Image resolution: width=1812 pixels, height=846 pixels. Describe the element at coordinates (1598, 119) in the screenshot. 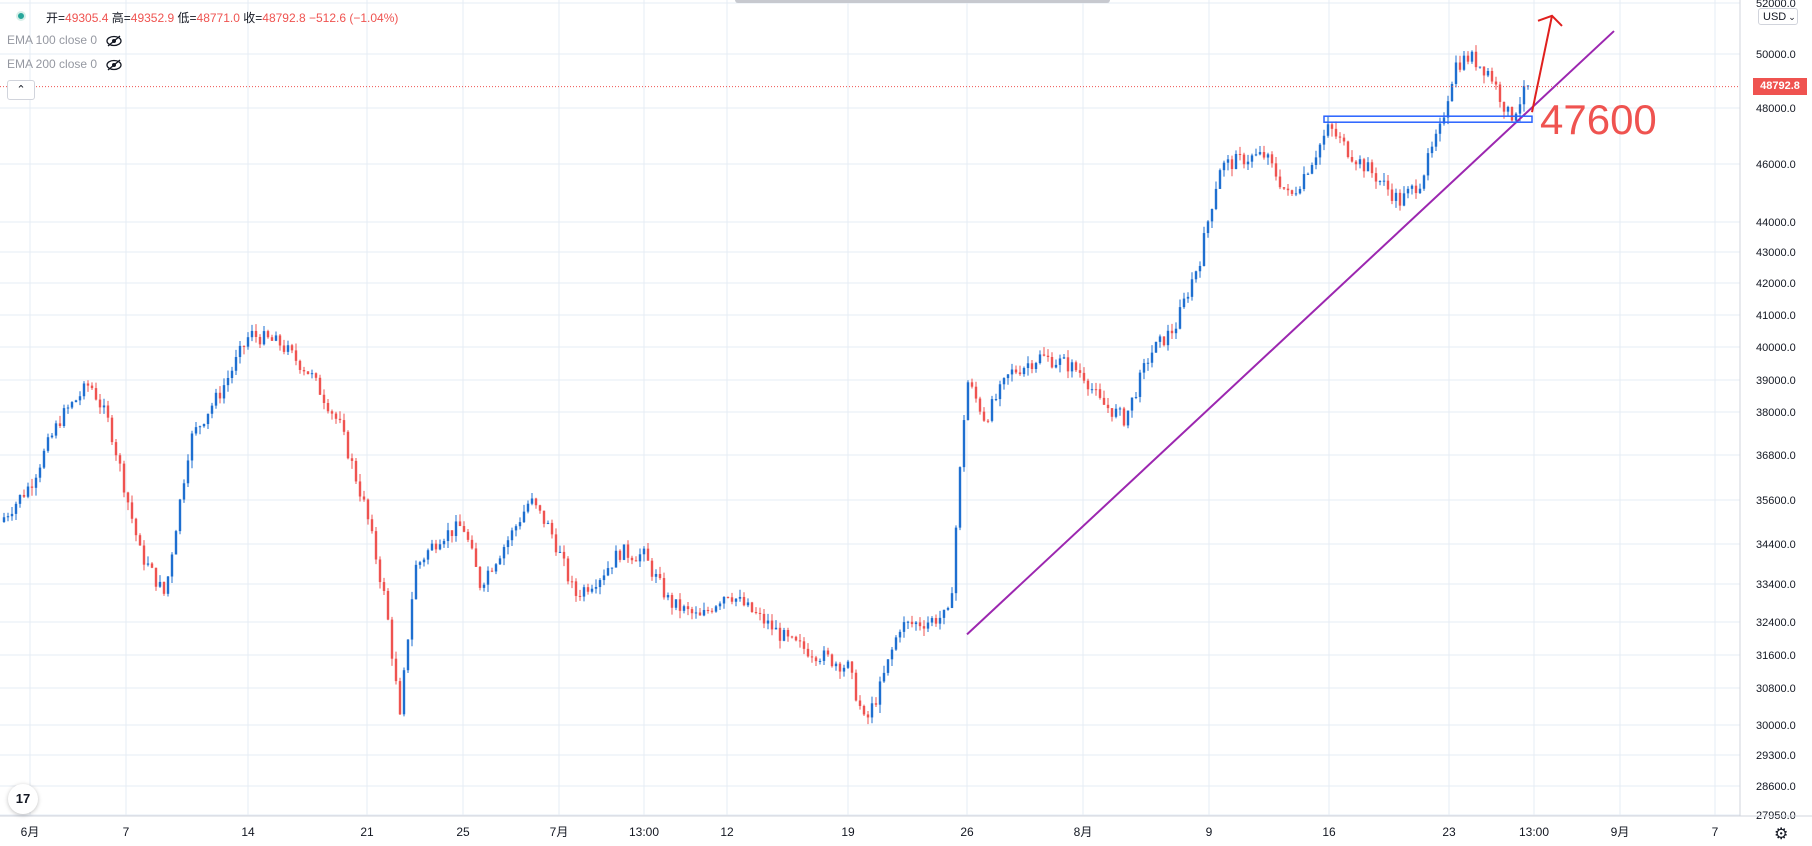

I see `support-annotation-label: 47600` at that location.